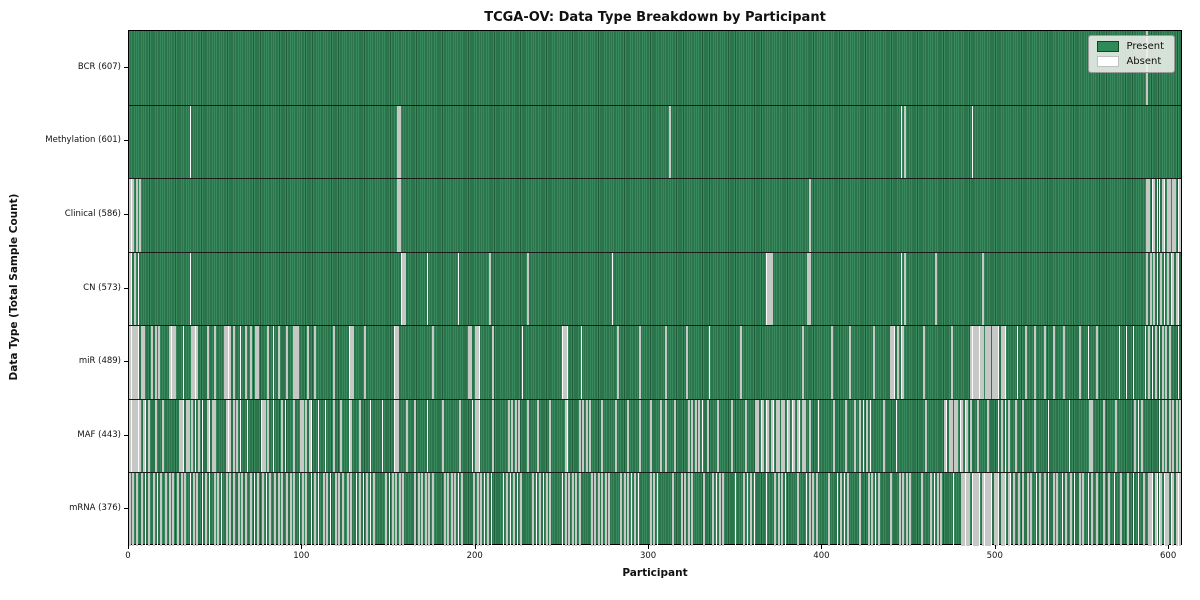 The height and width of the screenshot is (600, 1200). I want to click on heatmap-row-mrna, so click(655, 509).